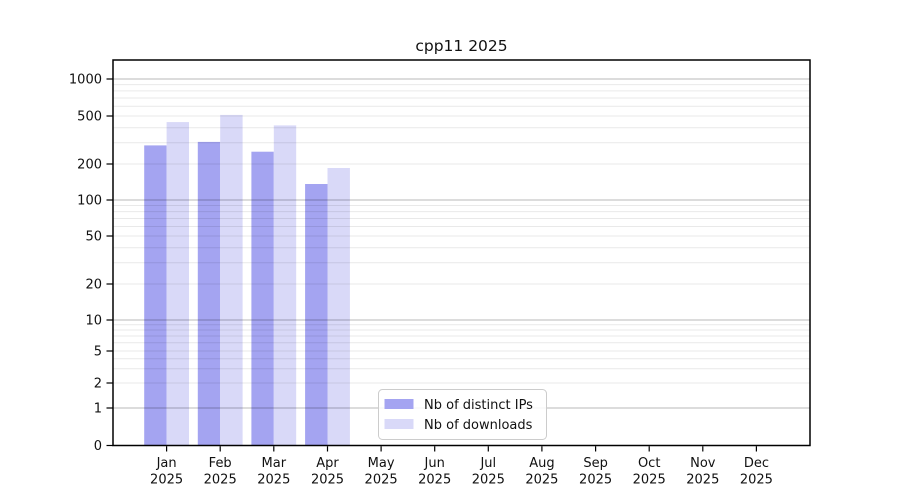  Describe the element at coordinates (703, 463) in the screenshot. I see `x-tick-label-month: Nov` at that location.